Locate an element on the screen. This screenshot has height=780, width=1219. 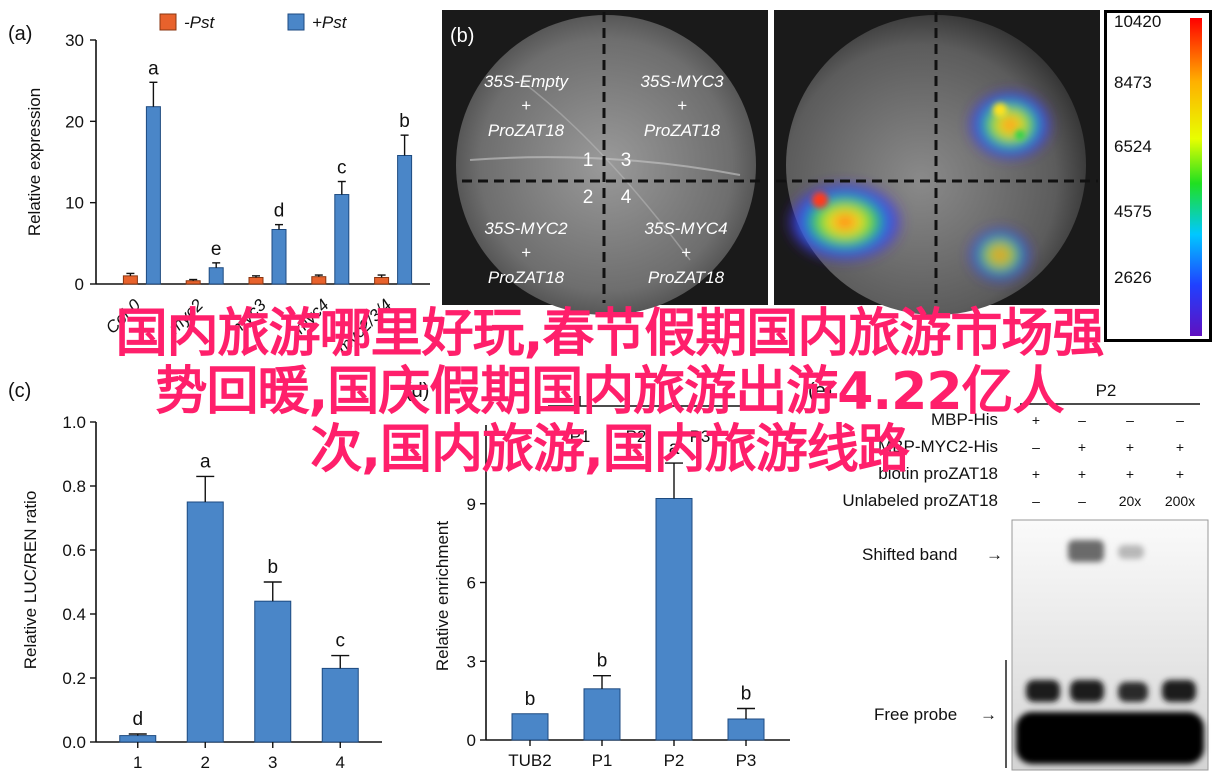
chart-a-ytick-label: 20 is located at coordinates (74, 121).